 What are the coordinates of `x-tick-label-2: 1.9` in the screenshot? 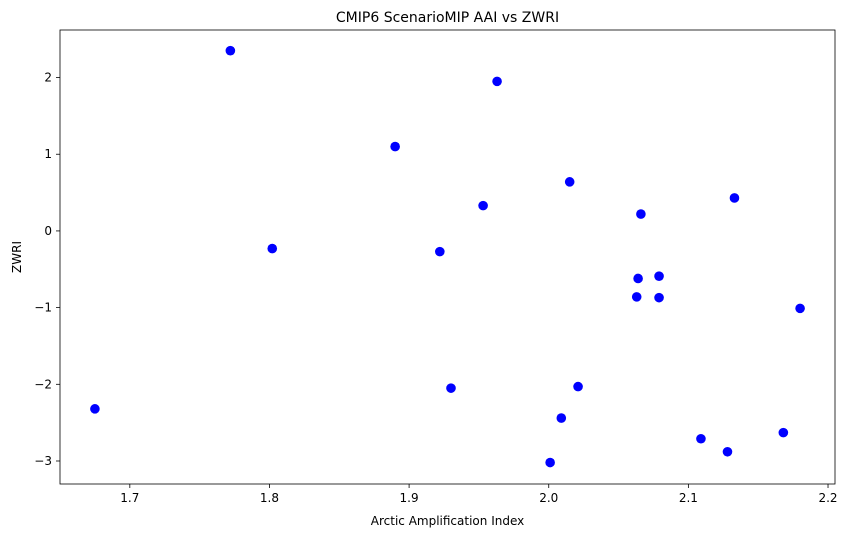 It's located at (409, 498).